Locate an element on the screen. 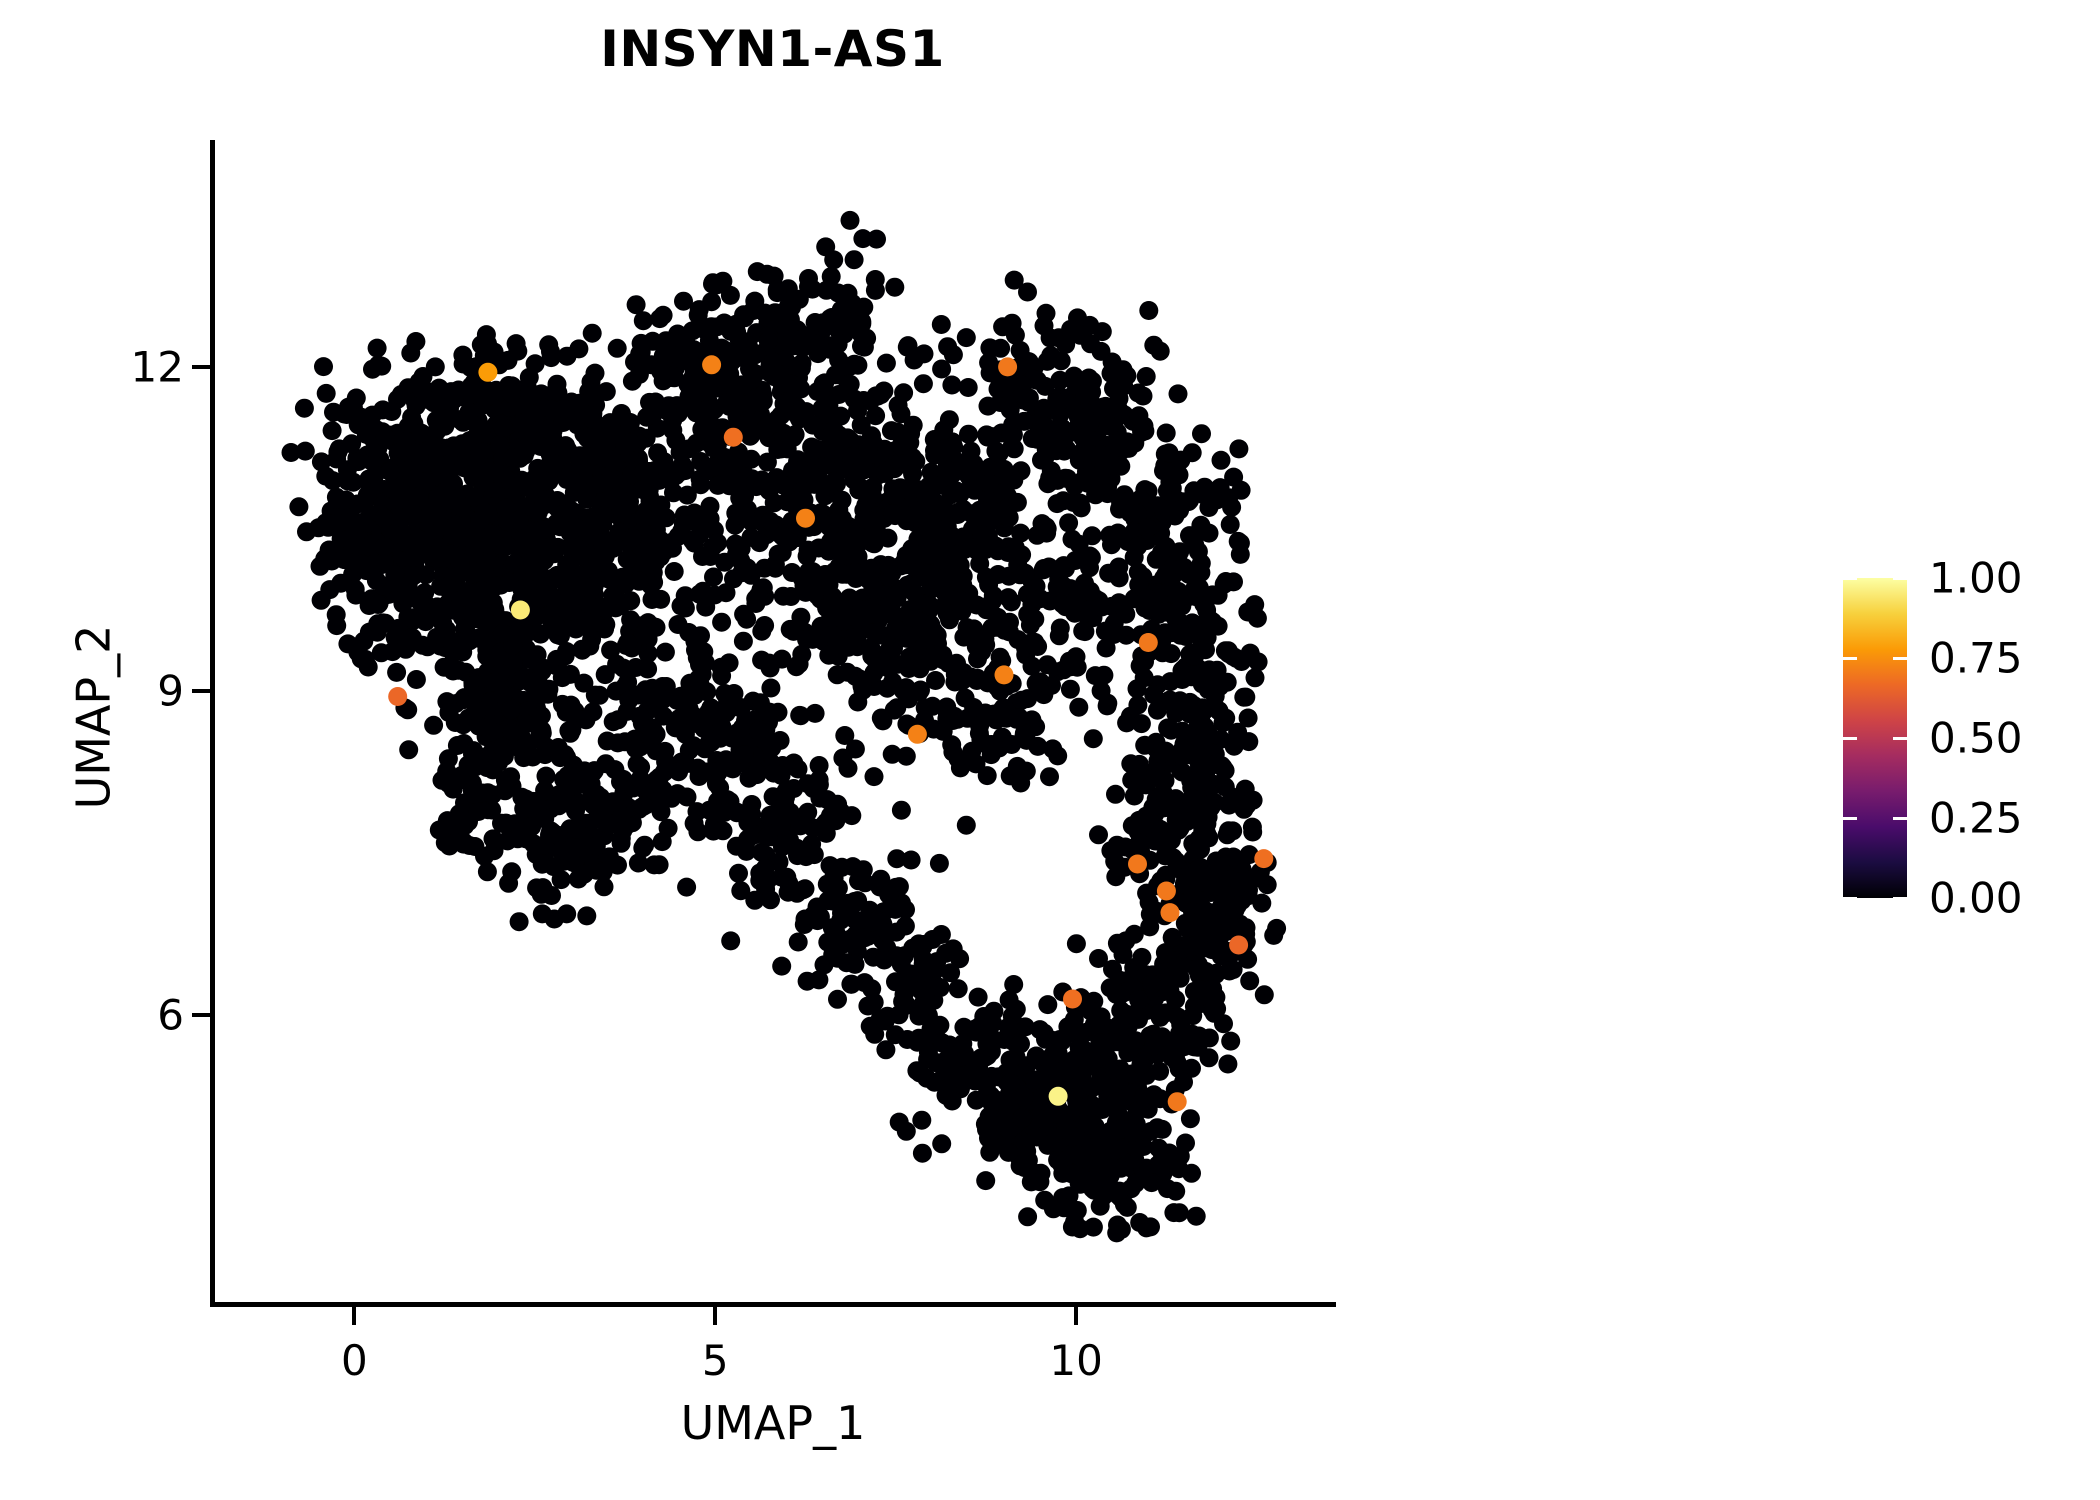 This screenshot has height=1500, width=2100. colorbar-tick-label: 1.00 is located at coordinates (1976, 578).